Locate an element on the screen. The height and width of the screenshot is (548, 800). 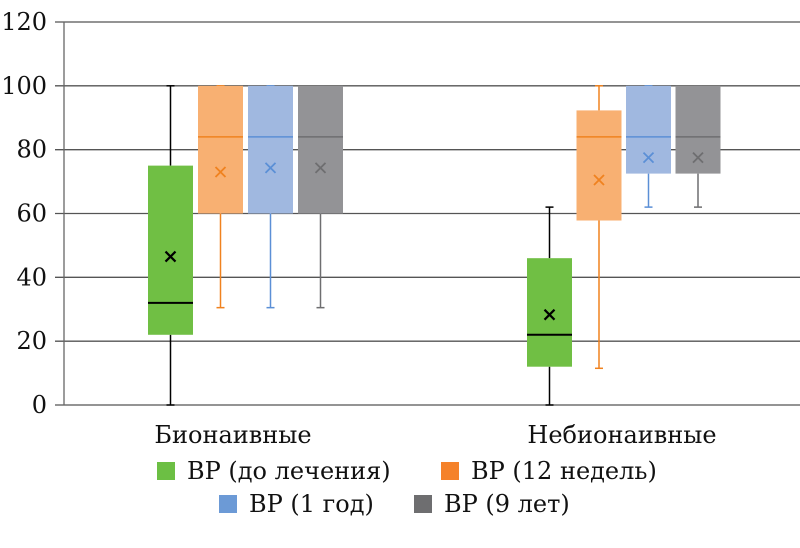
y-tick-label: 100 is located at coordinates (24, 86).